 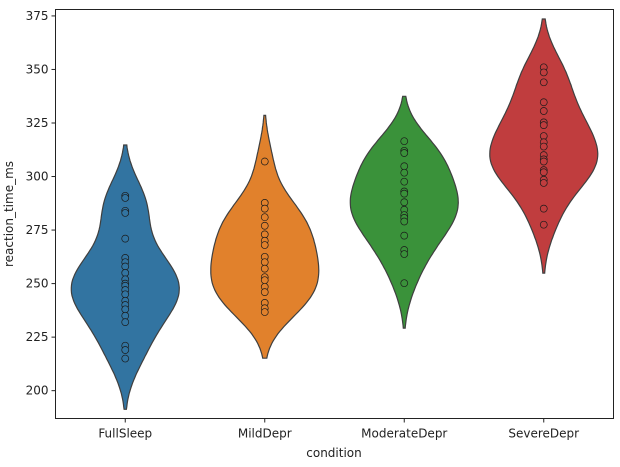 I want to click on x-axis-ticks: FullSleep MildDepr ModerateDepr SevereDepr, so click(x=338, y=429).